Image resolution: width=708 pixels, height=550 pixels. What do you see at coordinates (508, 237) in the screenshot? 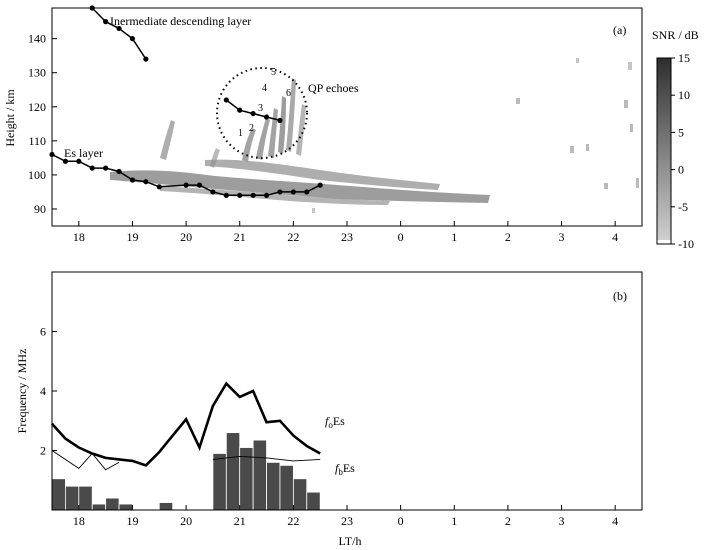
I see `x-tick-label: 2` at bounding box center [508, 237].